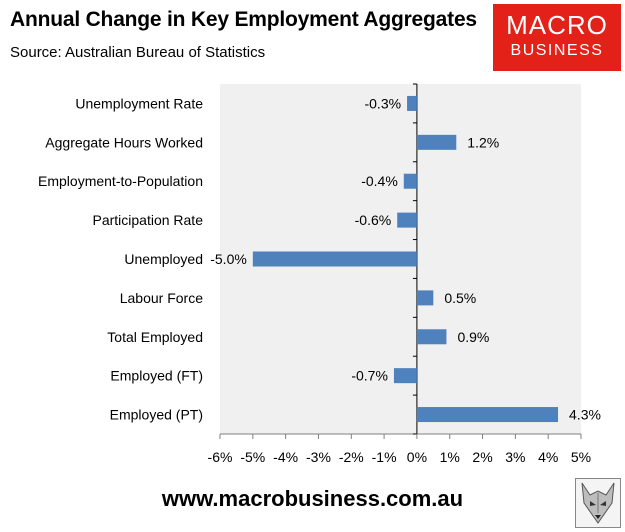 Image resolution: width=625 pixels, height=532 pixels. I want to click on category-label: Employment-to-Population, so click(120, 181).